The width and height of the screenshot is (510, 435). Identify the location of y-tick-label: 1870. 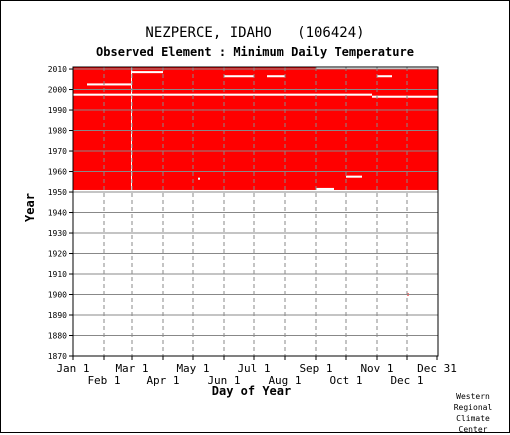
(57, 356).